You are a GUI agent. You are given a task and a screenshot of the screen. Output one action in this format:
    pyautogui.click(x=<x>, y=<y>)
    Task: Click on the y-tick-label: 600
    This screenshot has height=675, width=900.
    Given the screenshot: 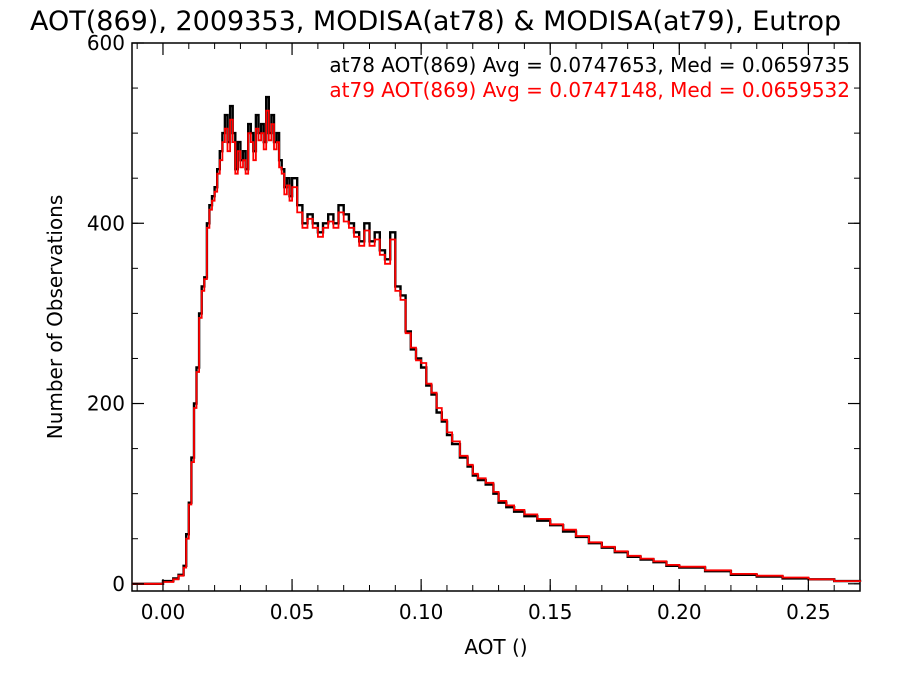 What is the action you would take?
    pyautogui.click(x=106, y=43)
    